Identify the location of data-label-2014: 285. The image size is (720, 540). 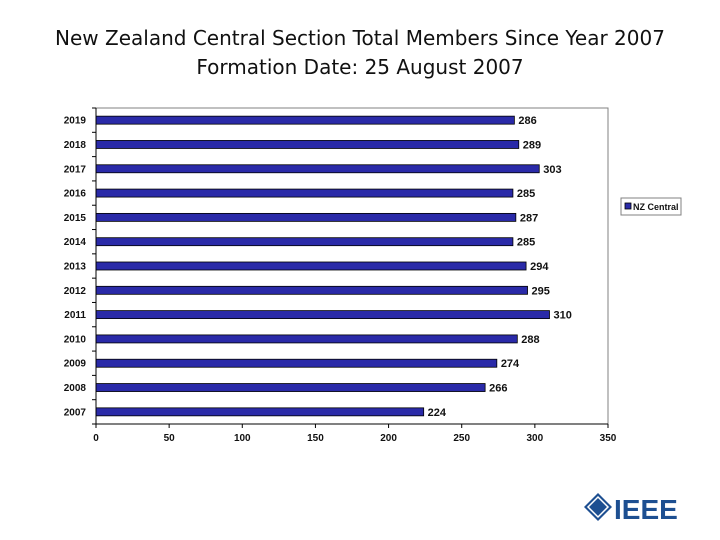
(526, 243).